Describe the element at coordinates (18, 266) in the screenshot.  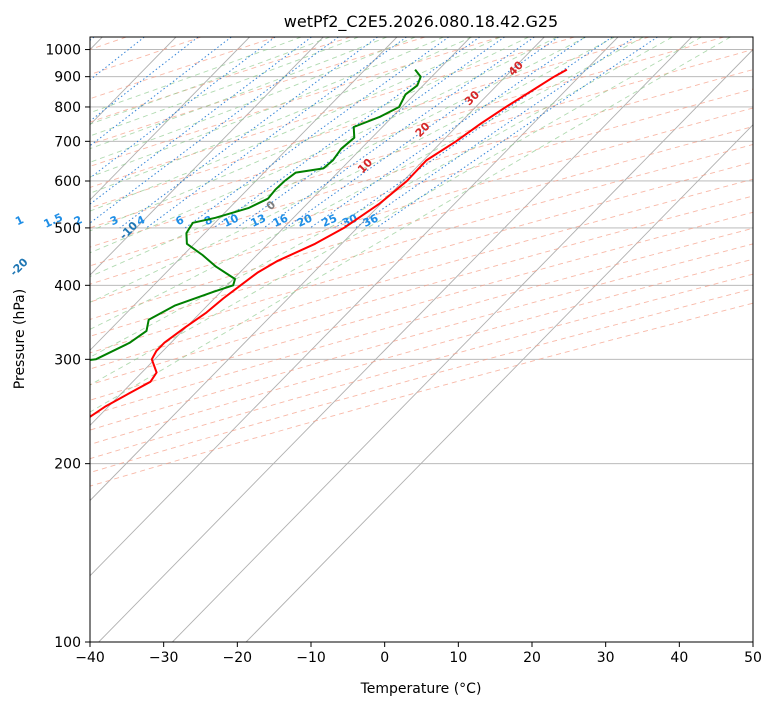
I see `dry-adiabat-label: -20` at that location.